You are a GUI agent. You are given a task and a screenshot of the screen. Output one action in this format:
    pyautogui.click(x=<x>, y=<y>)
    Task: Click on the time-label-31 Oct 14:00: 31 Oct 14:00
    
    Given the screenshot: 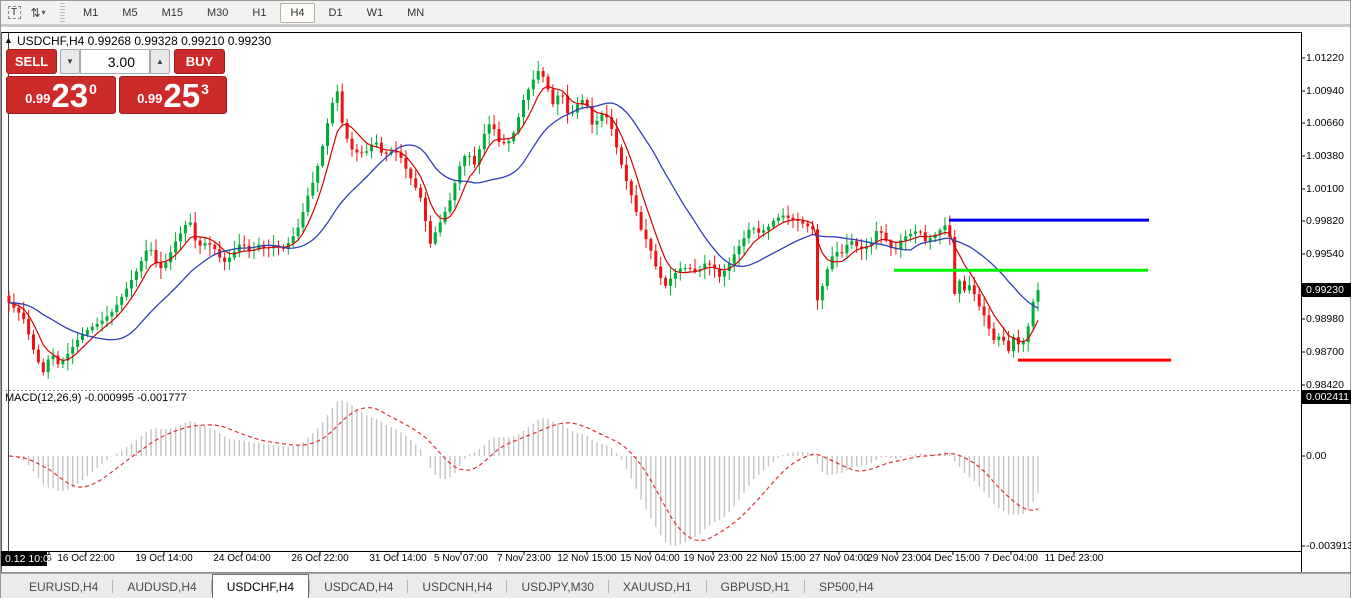 What is the action you would take?
    pyautogui.click(x=398, y=558)
    